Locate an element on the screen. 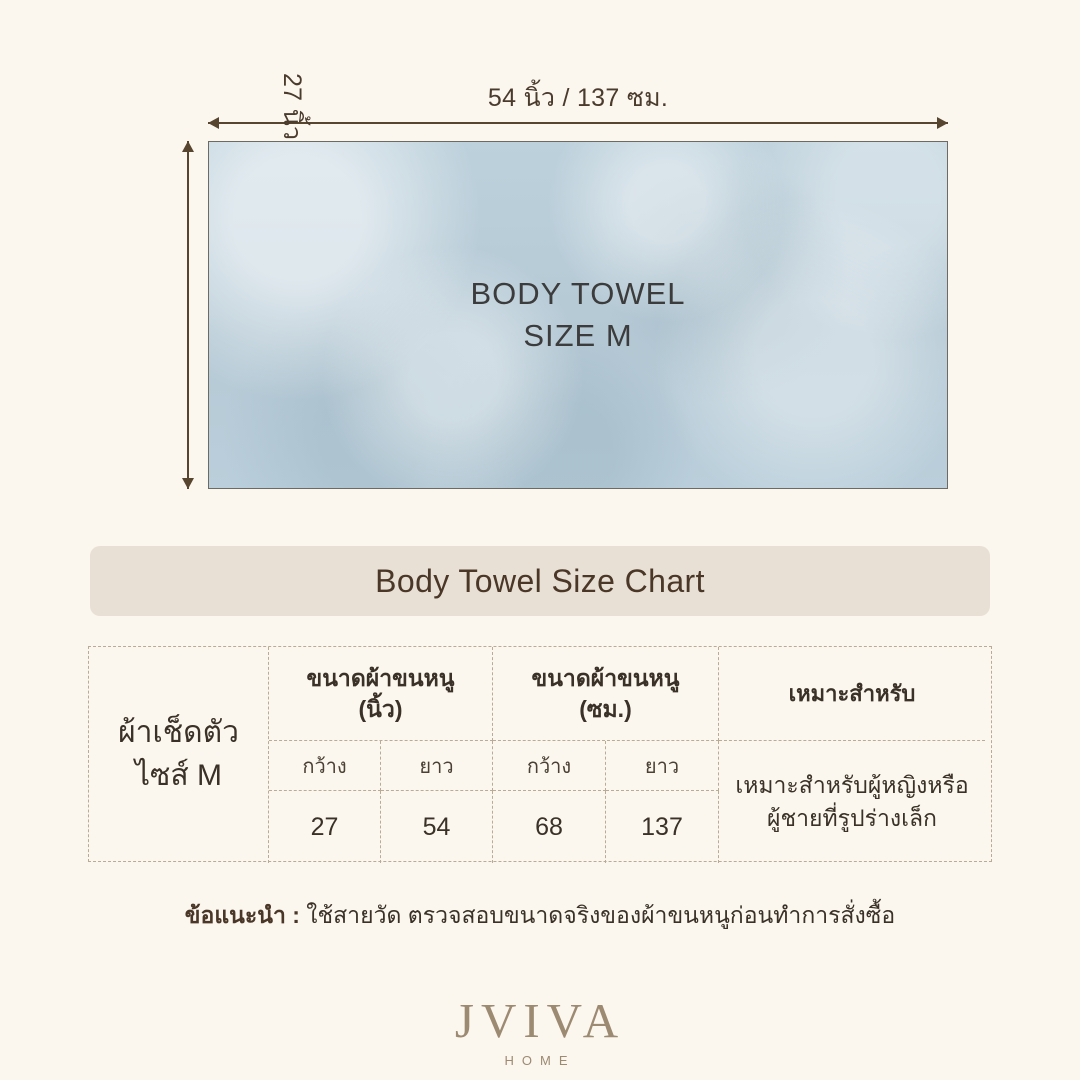 The image size is (1080, 1080). table-cell-width-cm: 68 is located at coordinates (549, 827).